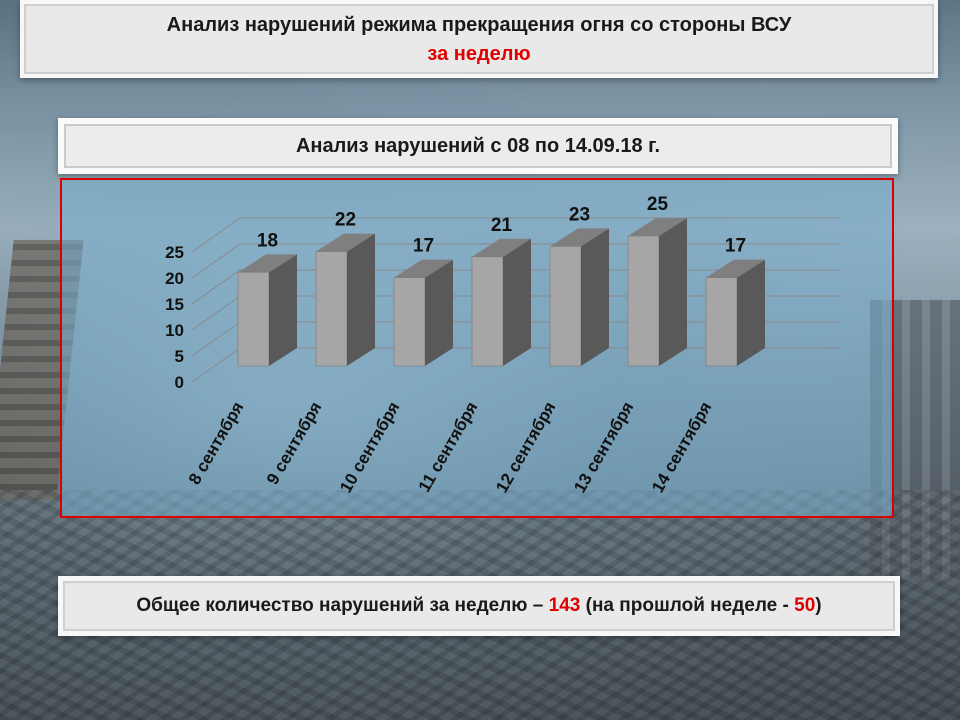 The width and height of the screenshot is (960, 720). I want to click on x-tick-label: 10 сентября, so click(369, 448).